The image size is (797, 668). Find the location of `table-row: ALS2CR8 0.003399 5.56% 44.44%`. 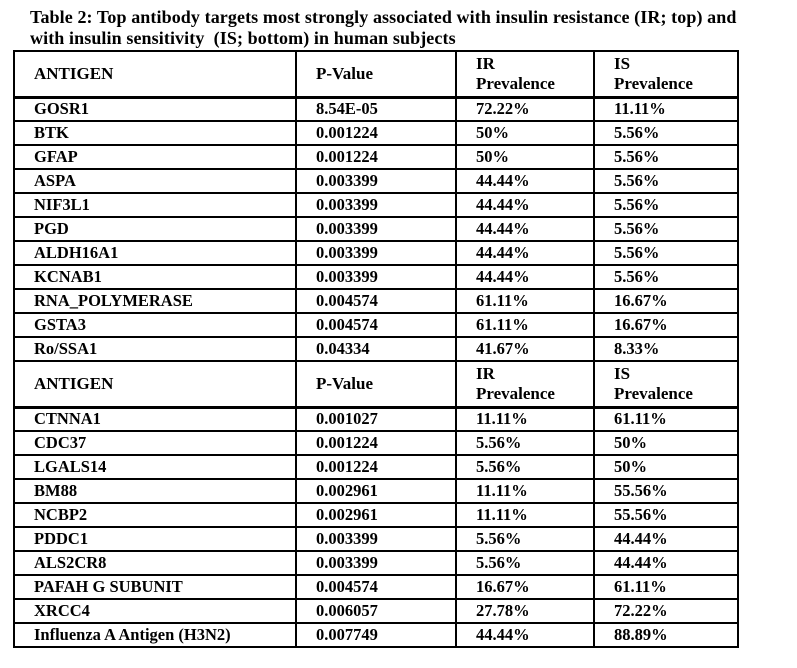

table-row: ALS2CR8 0.003399 5.56% 44.44% is located at coordinates (376, 563).